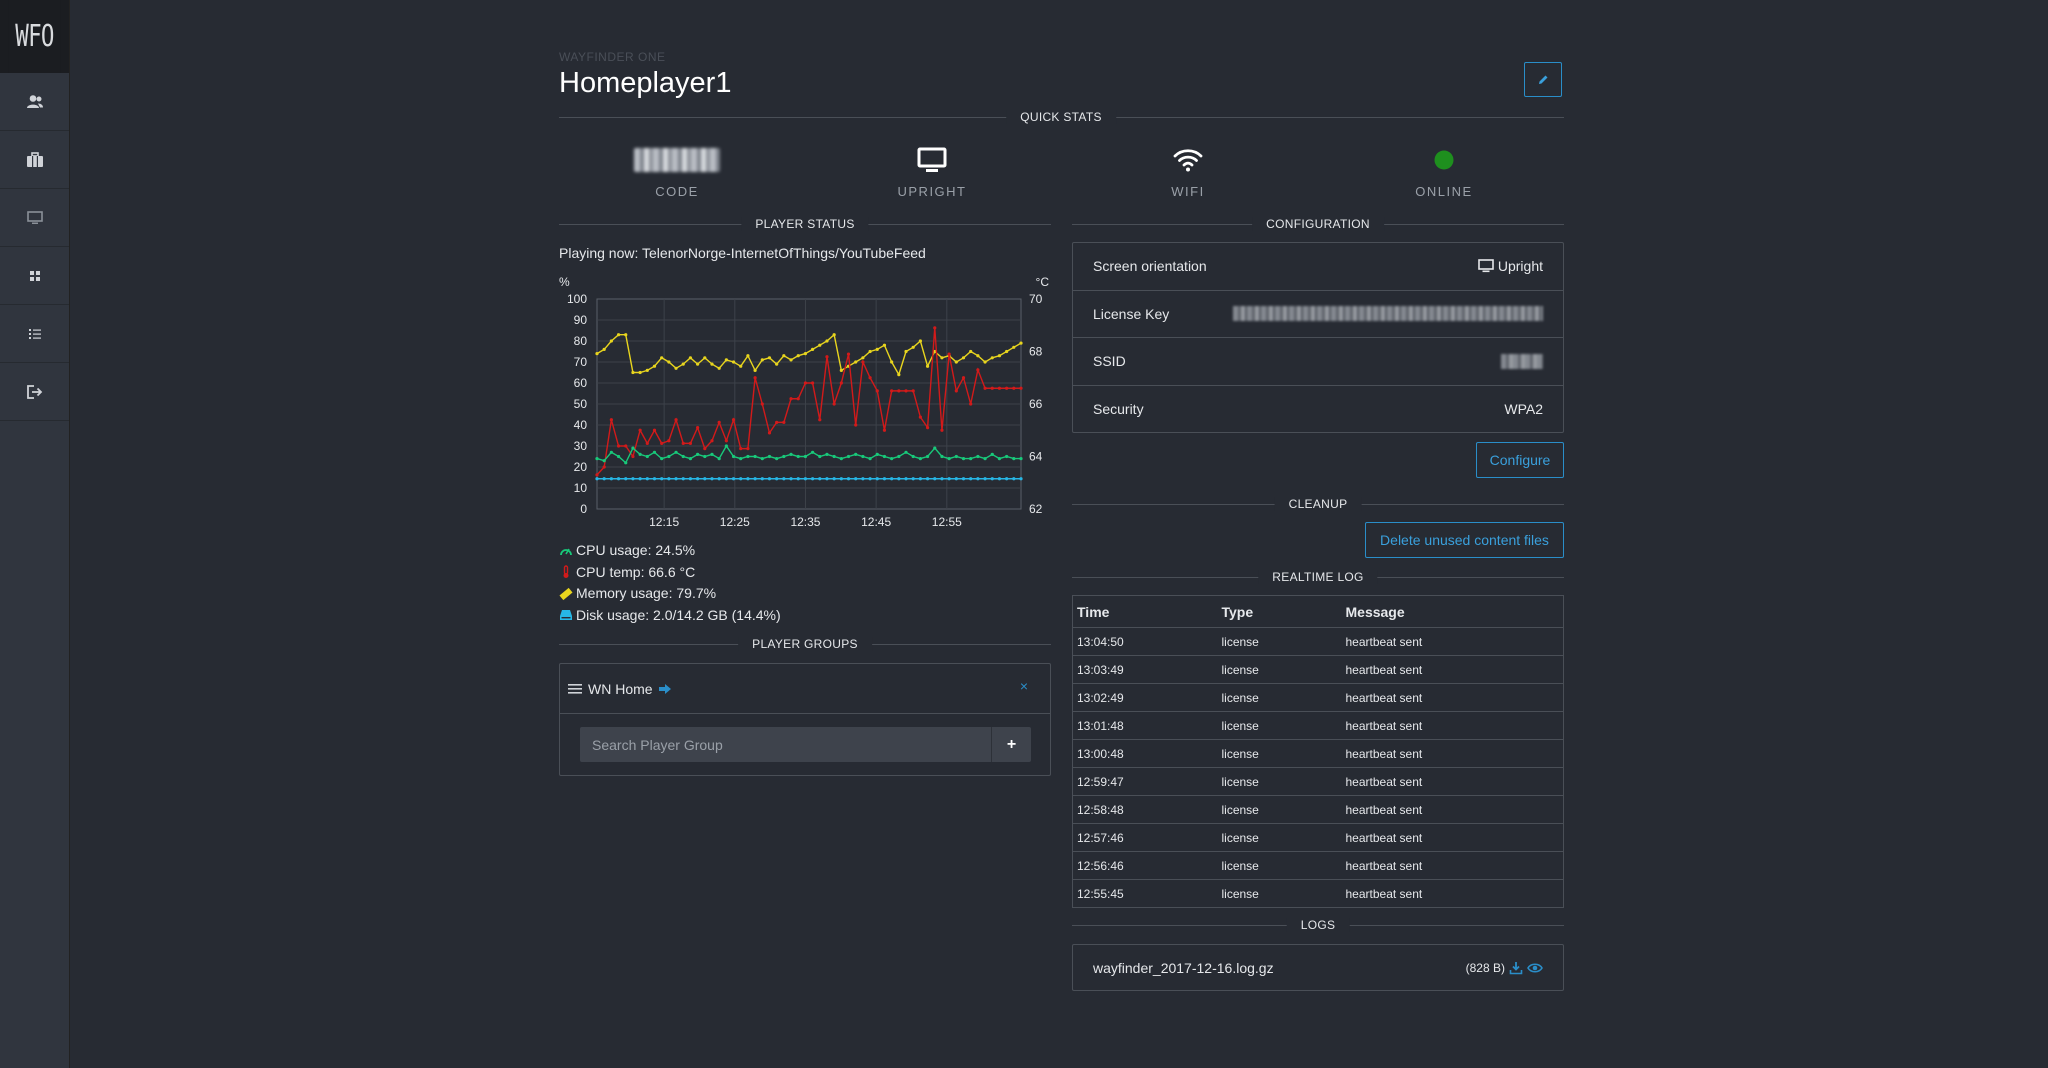 Image resolution: width=2048 pixels, height=1068 pixels. What do you see at coordinates (1183, 967) in the screenshot?
I see `log-file-name: wayfinder_2017-12-16.log.gz` at bounding box center [1183, 967].